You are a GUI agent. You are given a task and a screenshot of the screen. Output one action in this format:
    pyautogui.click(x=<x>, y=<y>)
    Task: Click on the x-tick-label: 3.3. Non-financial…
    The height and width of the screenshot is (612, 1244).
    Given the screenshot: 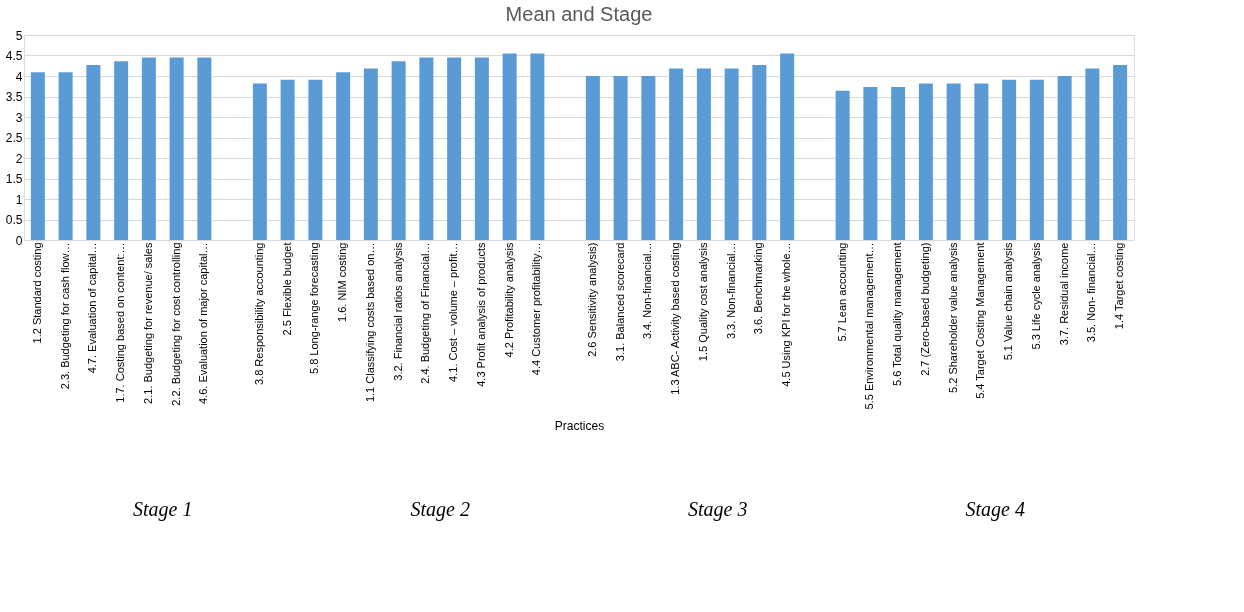 What is the action you would take?
    pyautogui.click(x=730, y=291)
    